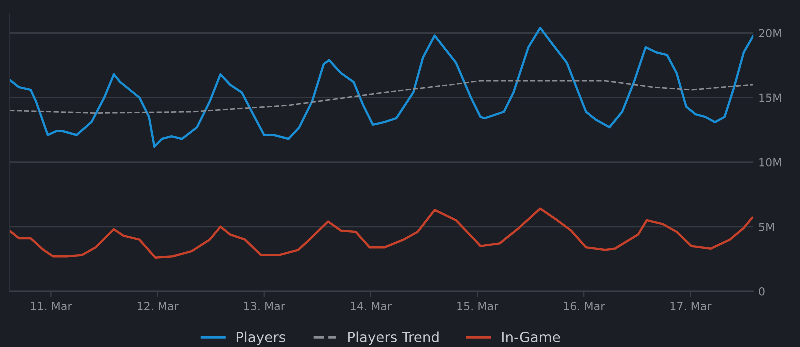  Describe the element at coordinates (478, 306) in the screenshot. I see `x-tick-label: 15. Mar` at that location.